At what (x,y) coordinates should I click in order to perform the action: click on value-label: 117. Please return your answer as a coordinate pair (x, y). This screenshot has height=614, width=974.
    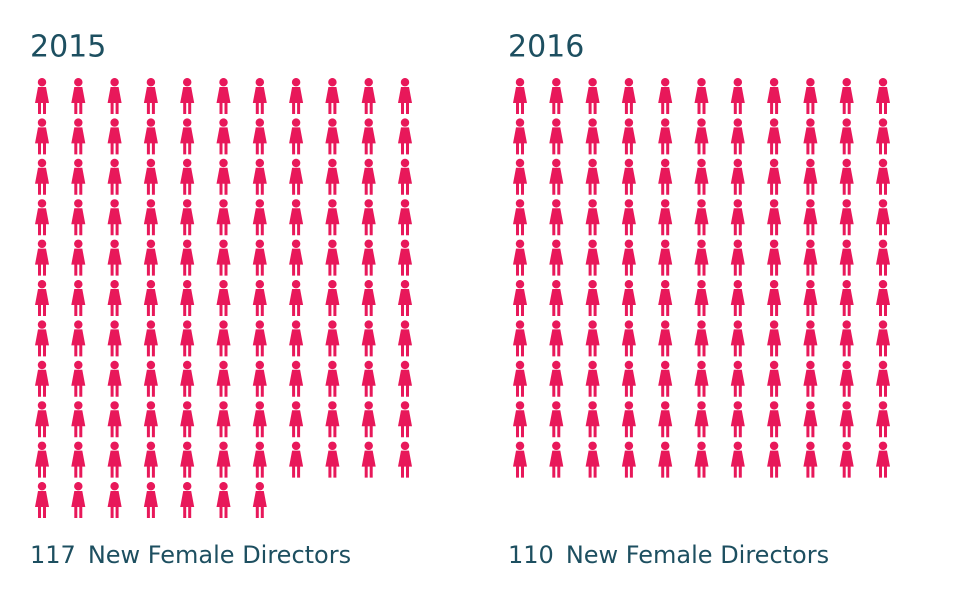
    Looking at the image, I should click on (53, 555).